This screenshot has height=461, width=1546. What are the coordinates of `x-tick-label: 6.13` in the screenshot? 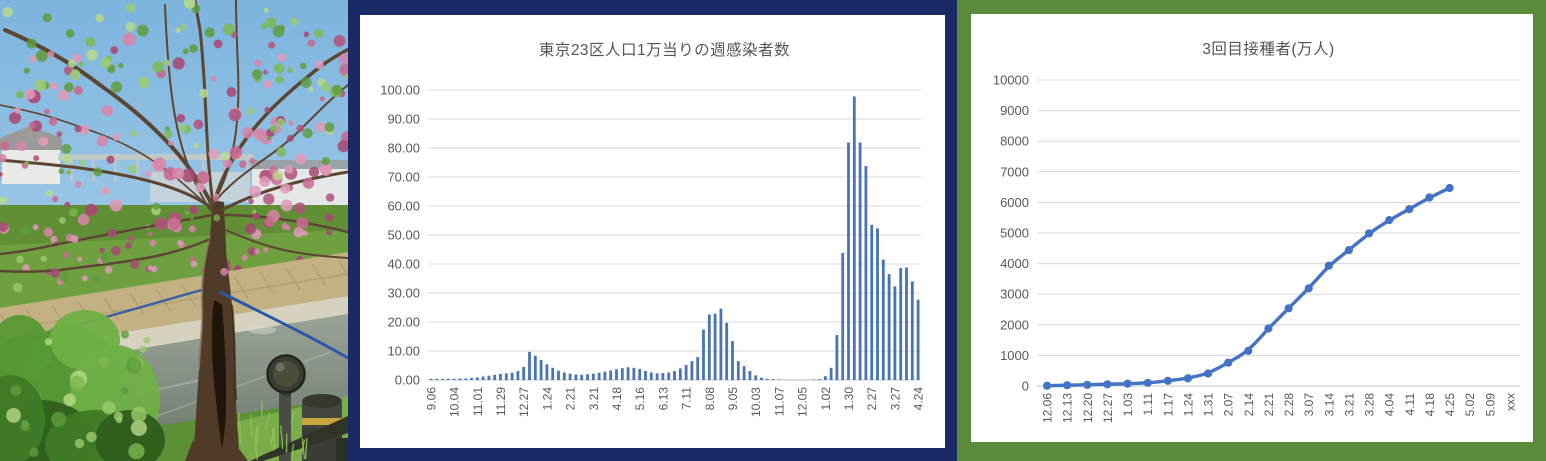 It's located at (663, 399).